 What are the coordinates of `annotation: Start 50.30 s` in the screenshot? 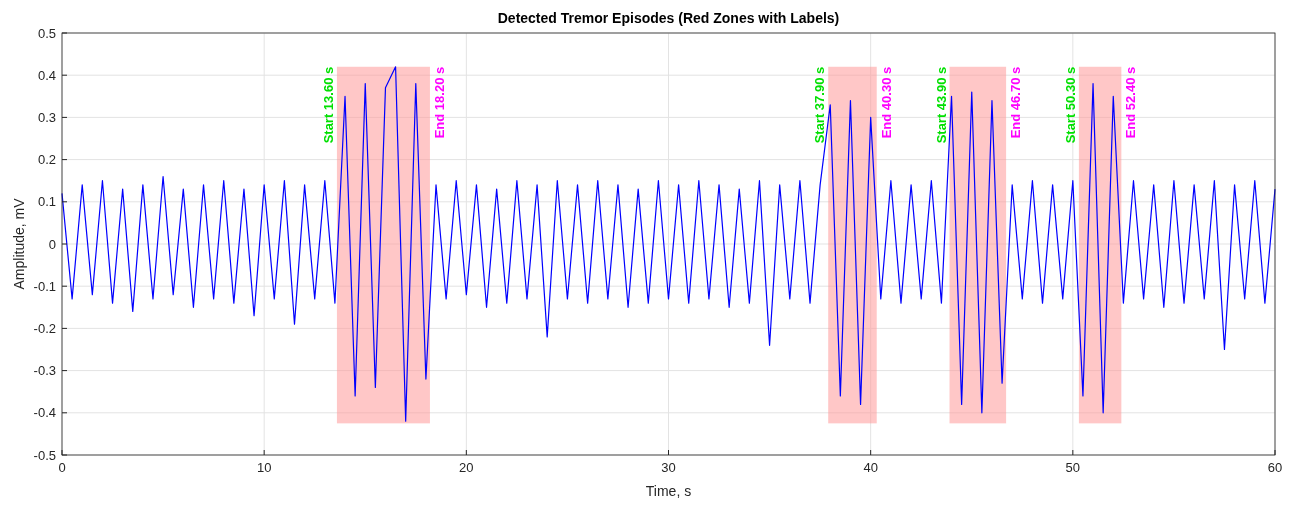 It's located at (1070, 105).